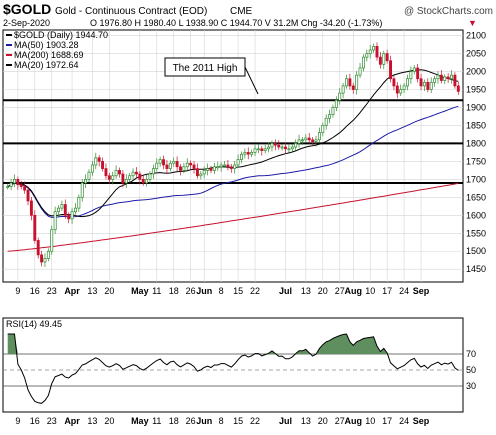 Image resolution: width=496 pixels, height=435 pixels. I want to click on rsi-x-tick-26: 26, so click(191, 421).